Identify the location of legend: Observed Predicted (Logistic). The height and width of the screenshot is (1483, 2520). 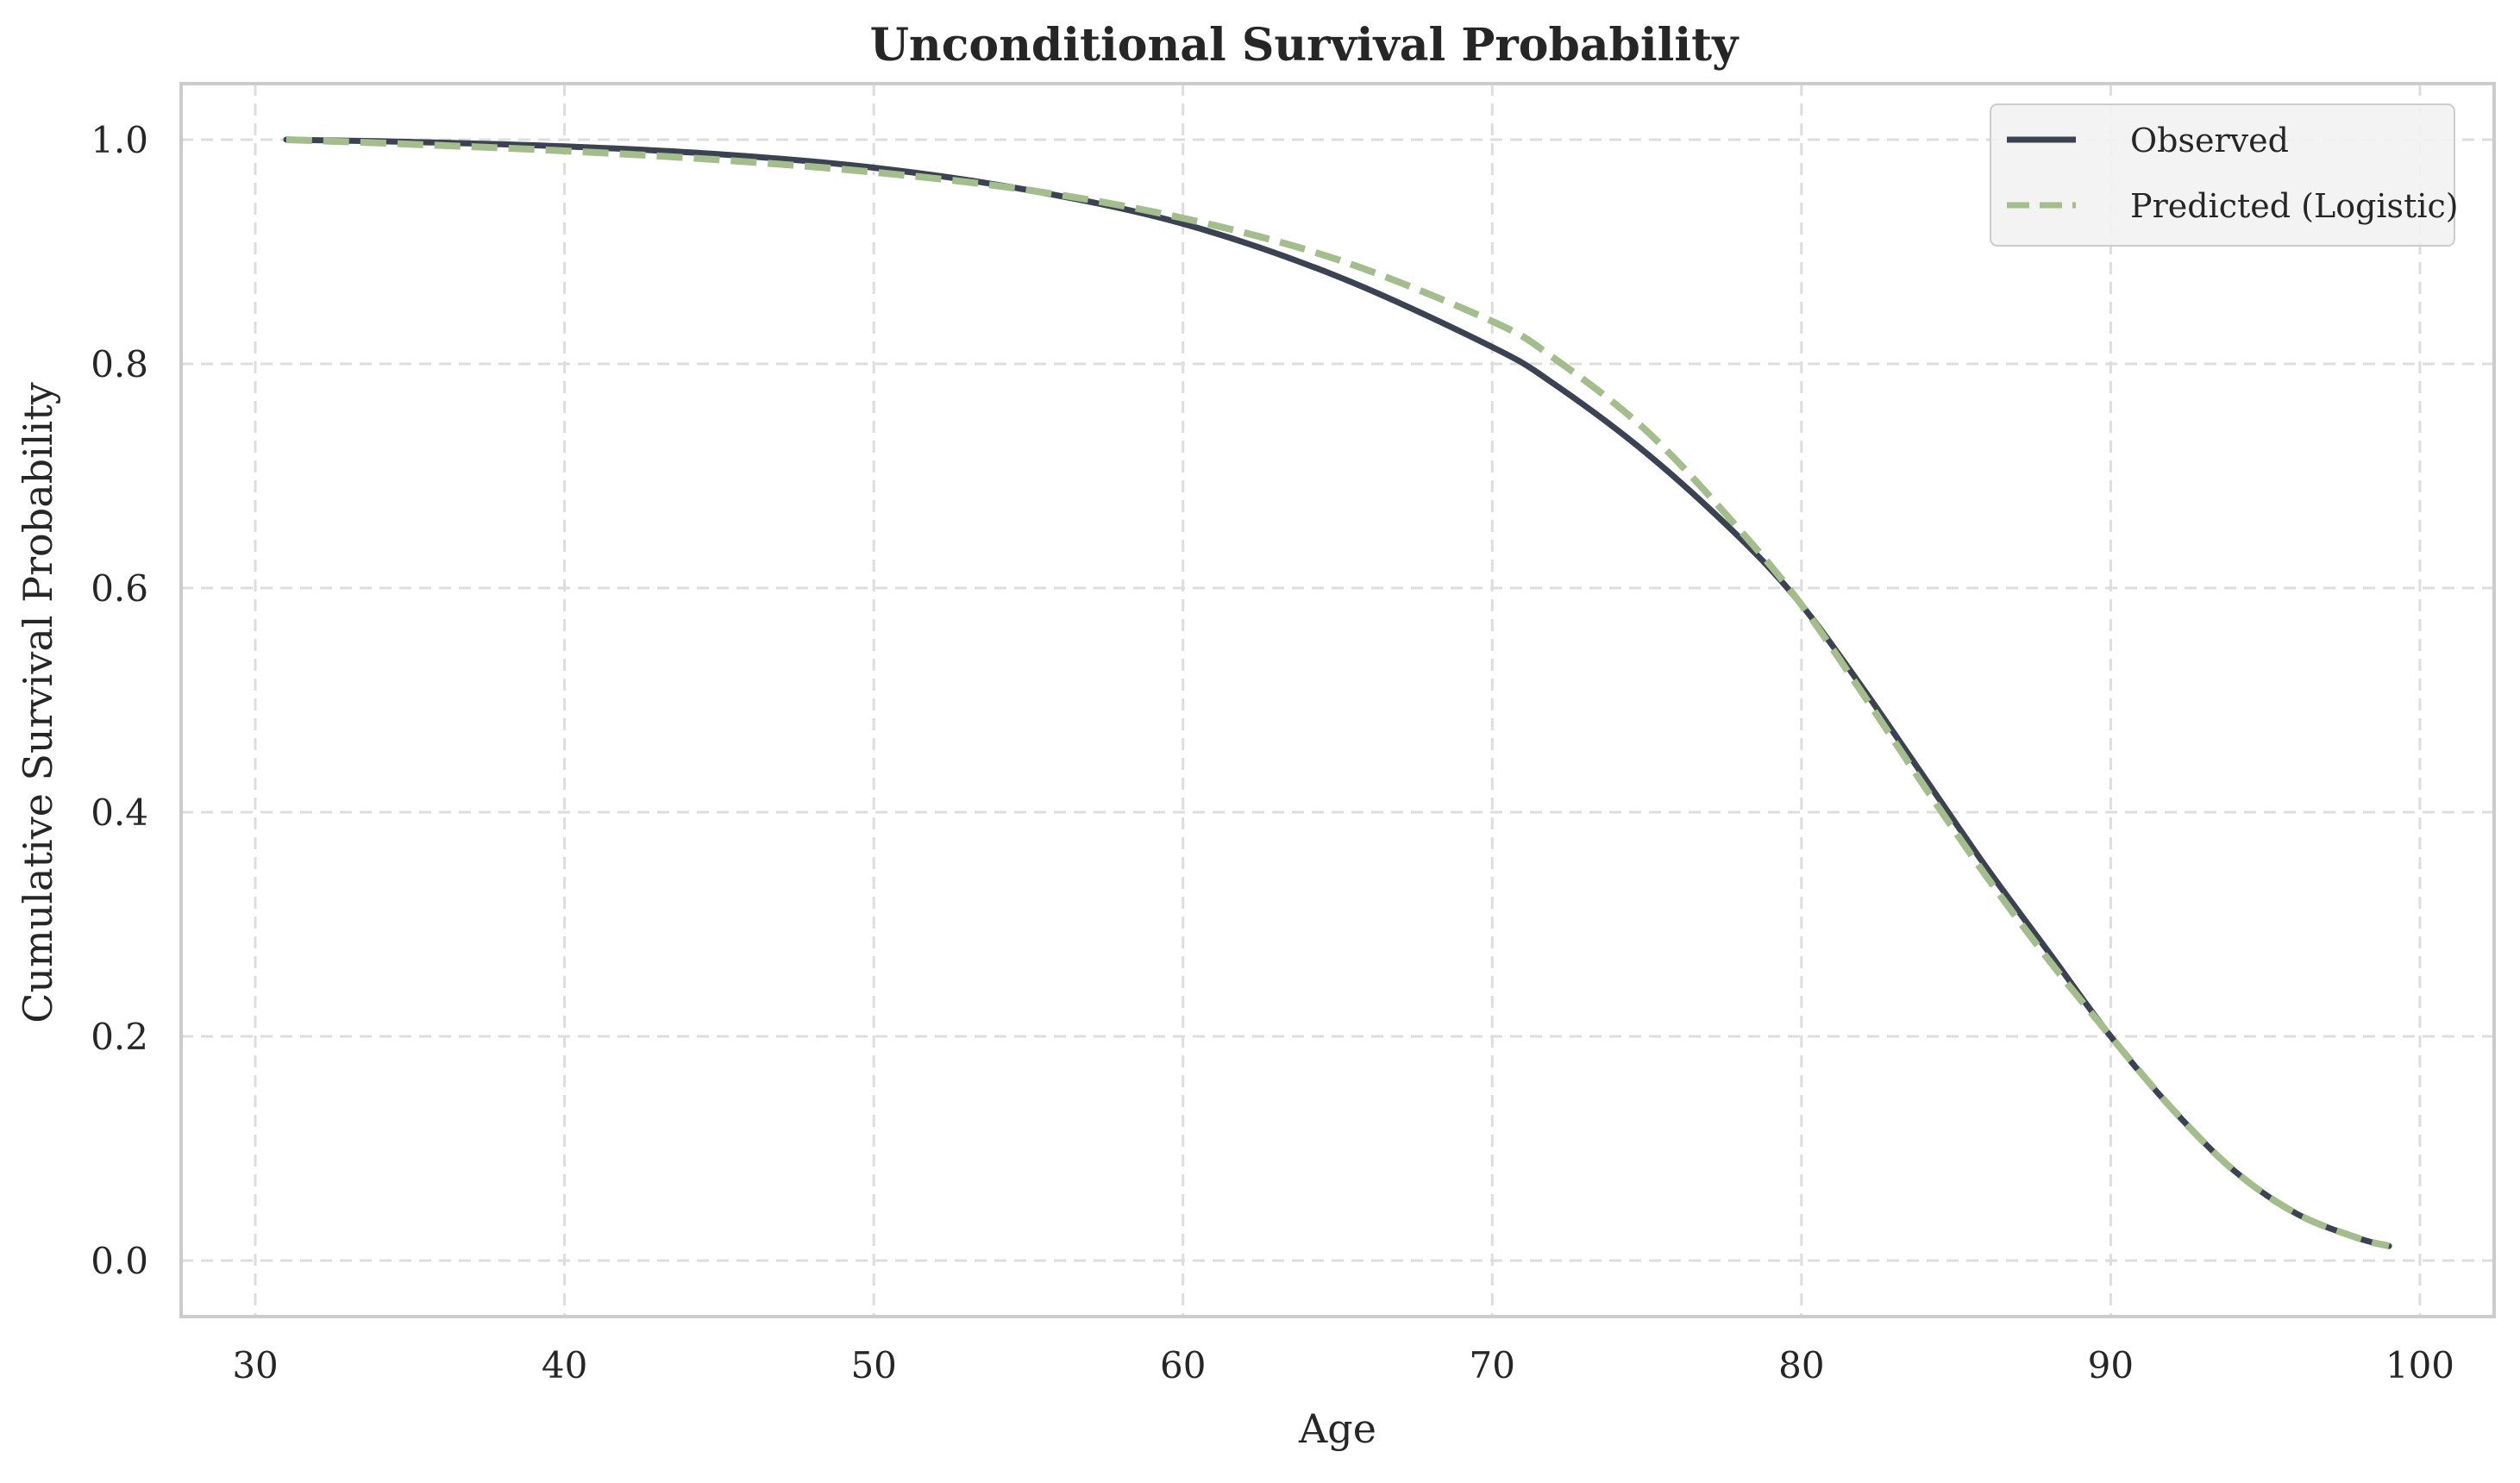
(2224, 175).